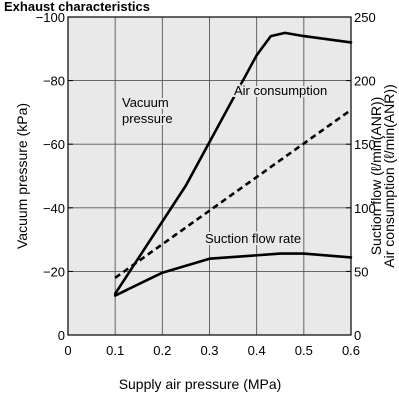 The width and height of the screenshot is (399, 396). I want to click on x-tick-label: 0.5, so click(304, 350).